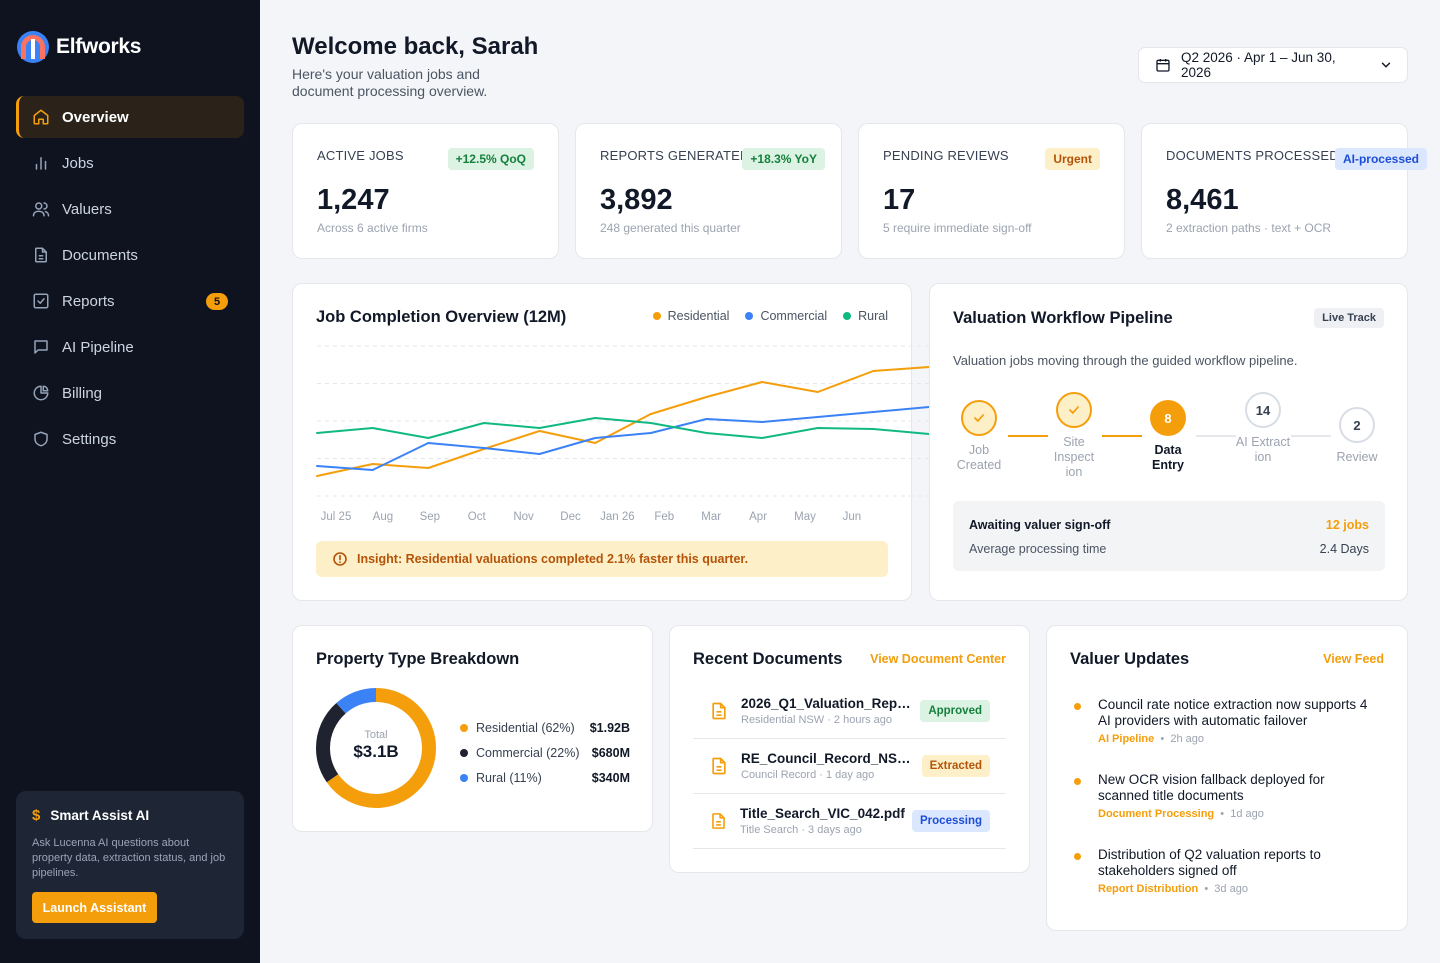 The height and width of the screenshot is (963, 1440). What do you see at coordinates (979, 436) in the screenshot?
I see `workflow-step-job-created: Job Created` at bounding box center [979, 436].